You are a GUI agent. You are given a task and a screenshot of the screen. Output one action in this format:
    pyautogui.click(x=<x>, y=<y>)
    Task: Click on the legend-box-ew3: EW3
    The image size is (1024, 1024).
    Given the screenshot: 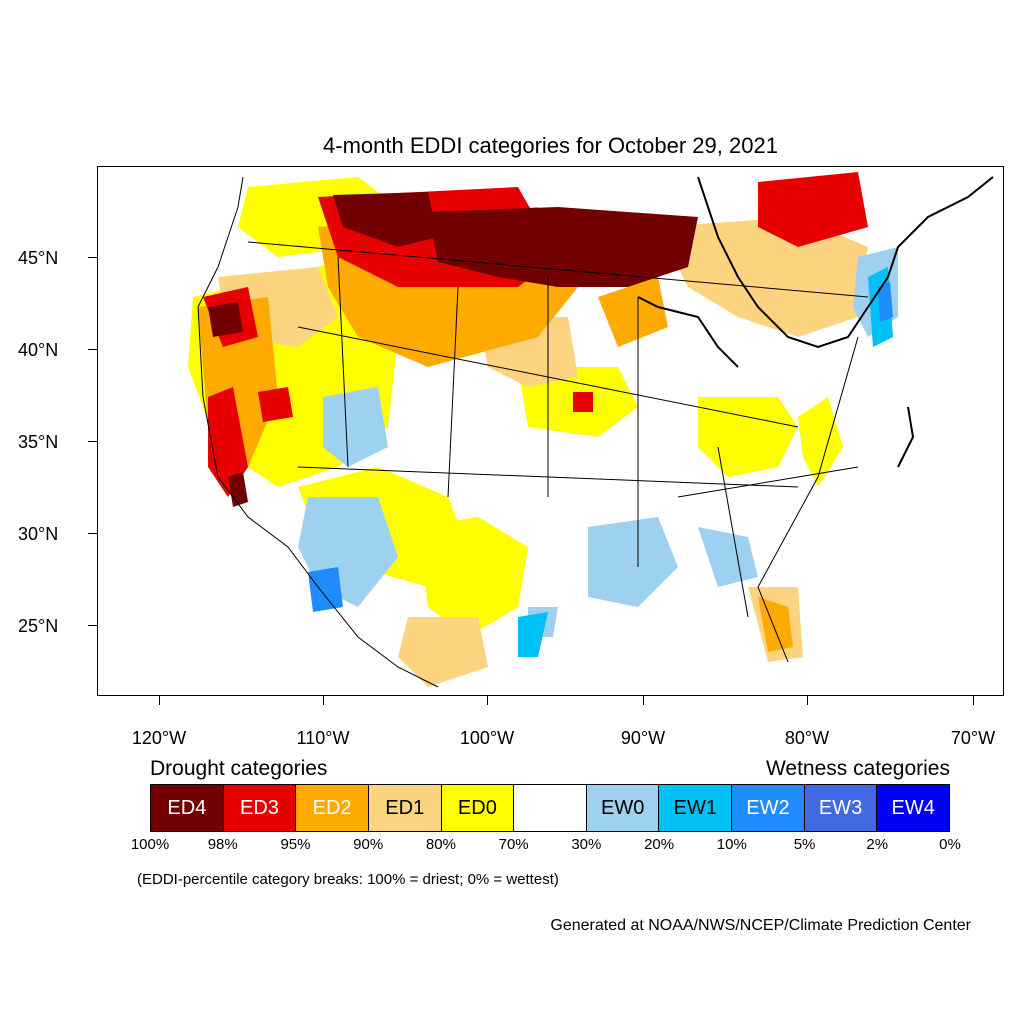 What is the action you would take?
    pyautogui.click(x=841, y=808)
    